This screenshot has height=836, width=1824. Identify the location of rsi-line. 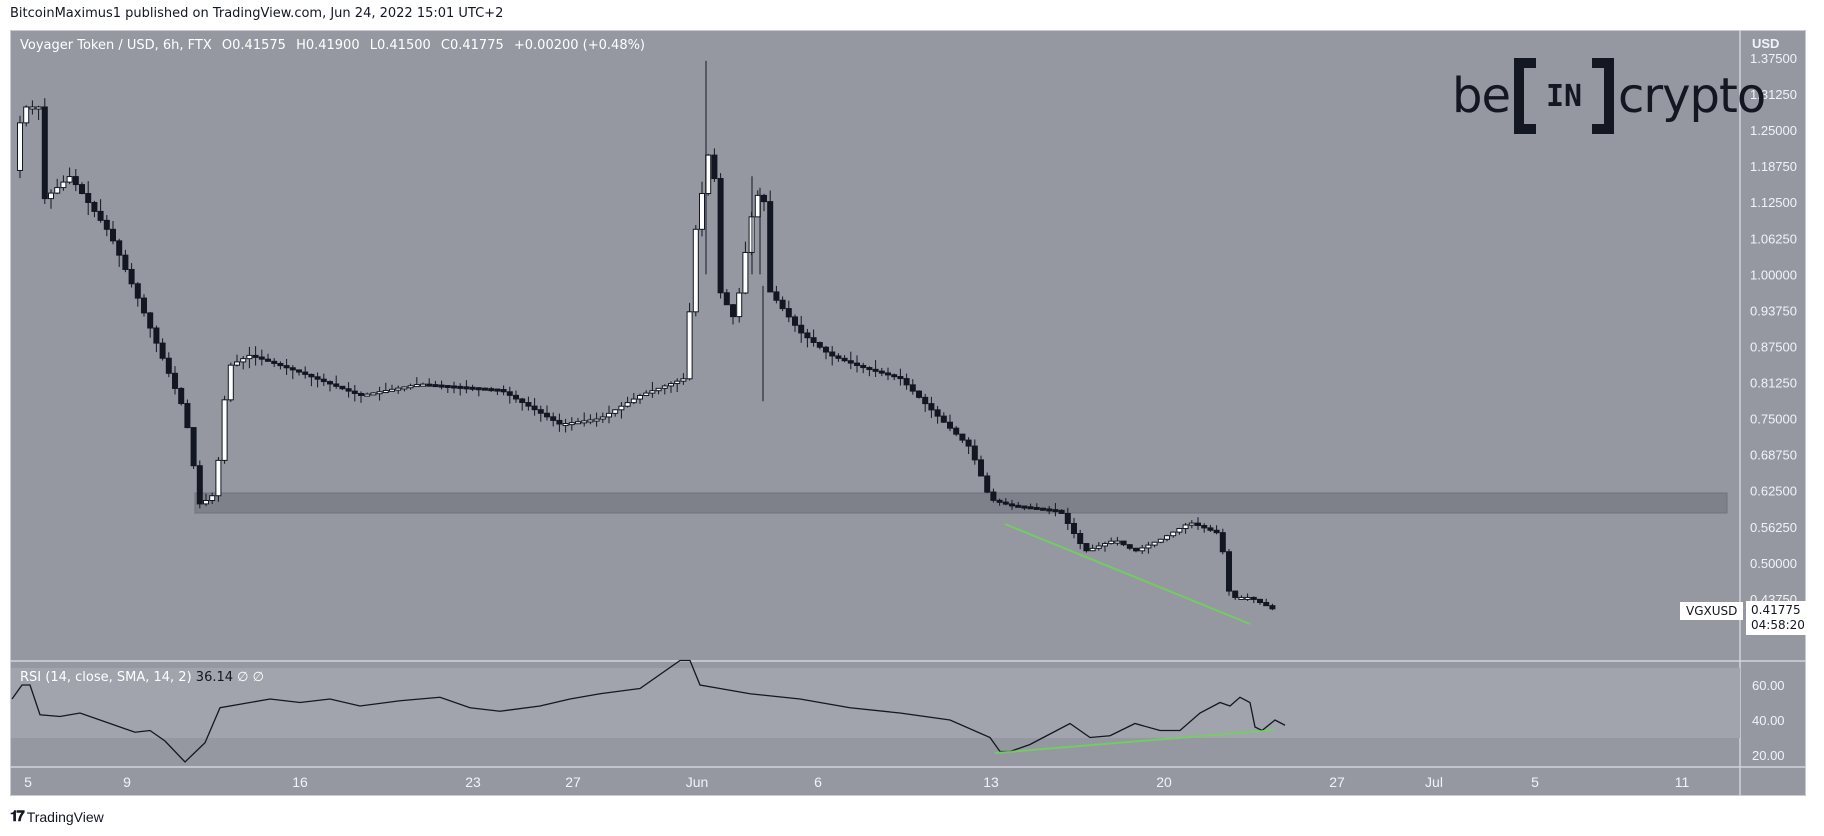
(648, 711).